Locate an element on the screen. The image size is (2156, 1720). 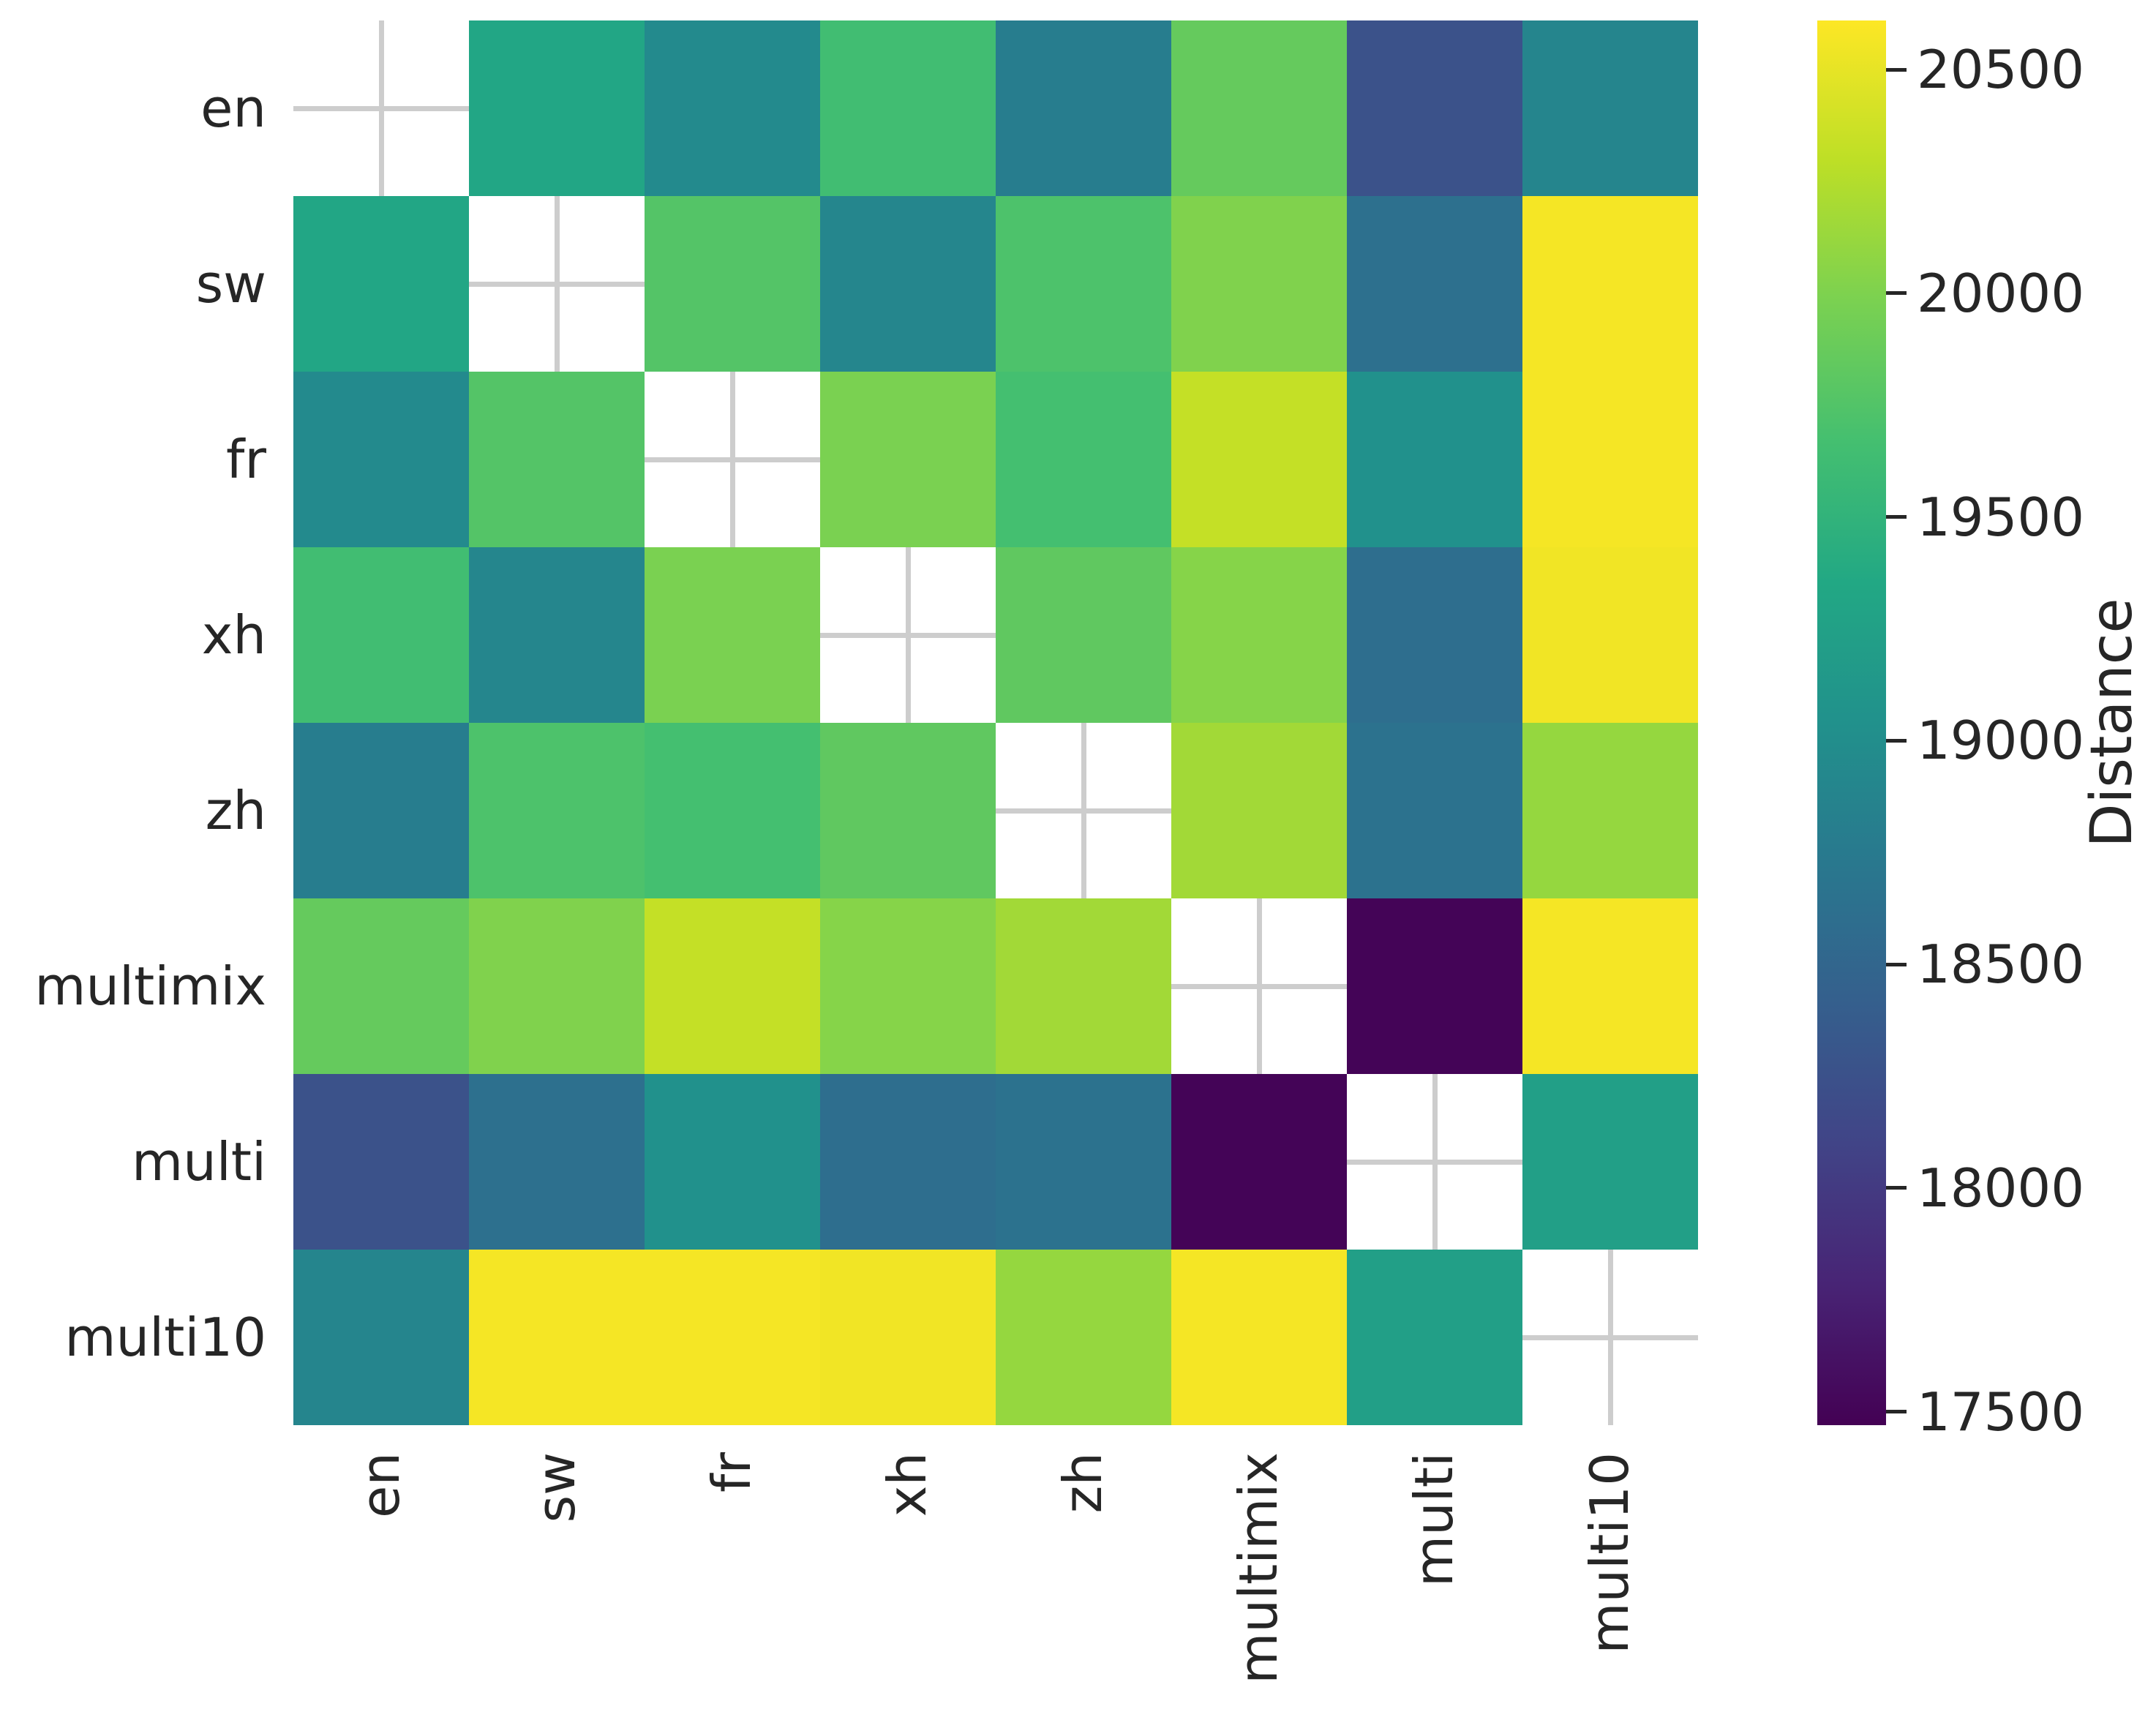
colorbar-tick-label: 17500 is located at coordinates (2001, 1412).